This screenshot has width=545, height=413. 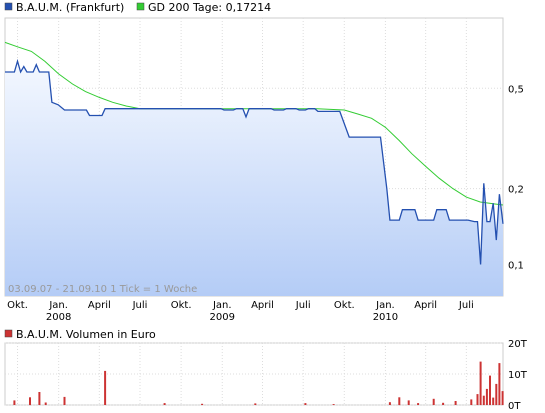 What do you see at coordinates (516, 177) in the screenshot?
I see `price-y-axis: 0,5 0,2 0,1` at bounding box center [516, 177].